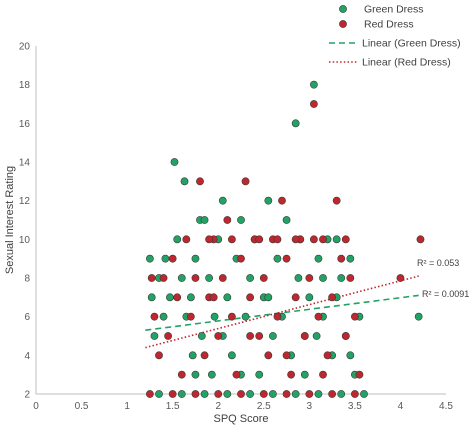 This screenshot has width=474, height=429. I want to click on y-tick-label: 2, so click(27, 395).